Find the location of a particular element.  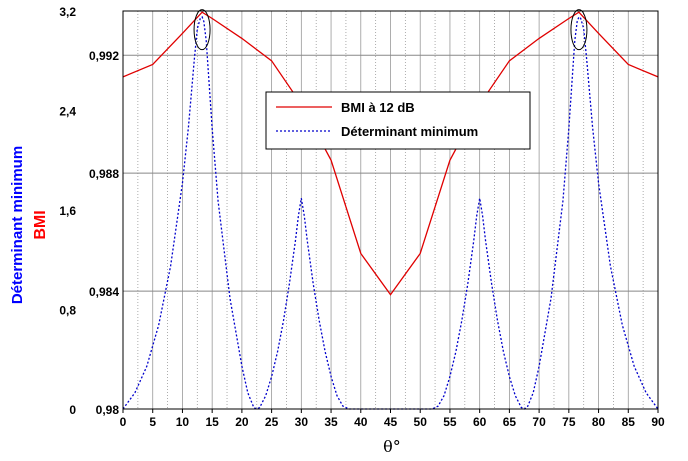

legend-label-bmi: BMI à 12 dB is located at coordinates (378, 107).